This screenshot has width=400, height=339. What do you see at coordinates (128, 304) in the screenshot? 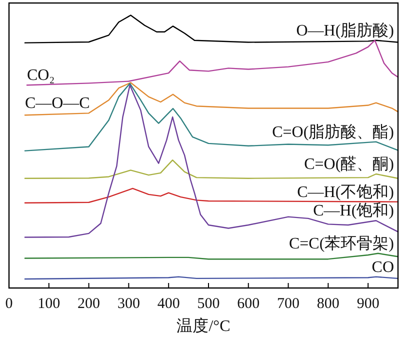
I see `x-tick-label: 300` at bounding box center [128, 304].